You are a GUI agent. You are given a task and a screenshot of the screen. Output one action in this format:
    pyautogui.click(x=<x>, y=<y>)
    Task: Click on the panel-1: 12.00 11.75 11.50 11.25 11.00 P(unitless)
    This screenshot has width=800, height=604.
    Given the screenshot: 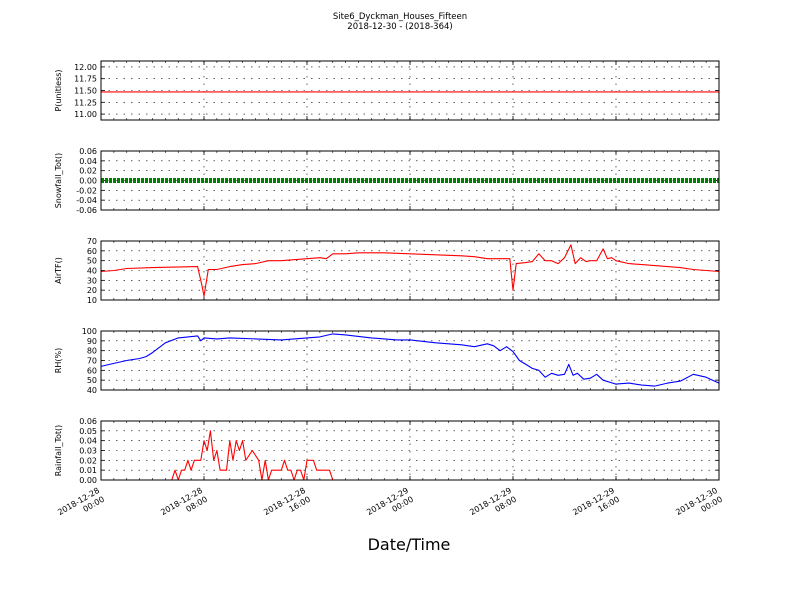 What is the action you would take?
    pyautogui.click(x=387, y=90)
    